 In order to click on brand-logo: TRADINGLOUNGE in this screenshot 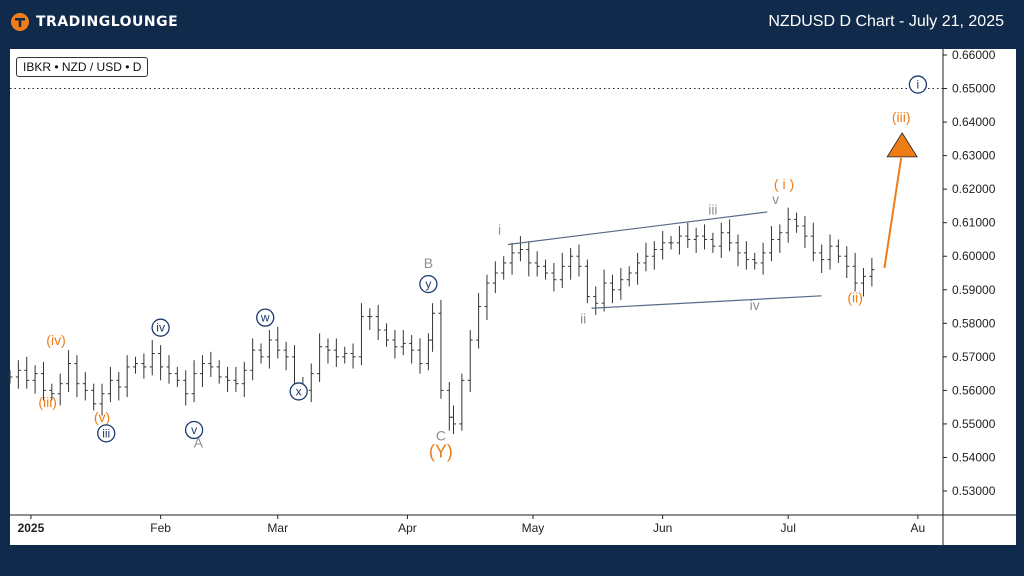, I will do `click(94, 22)`.